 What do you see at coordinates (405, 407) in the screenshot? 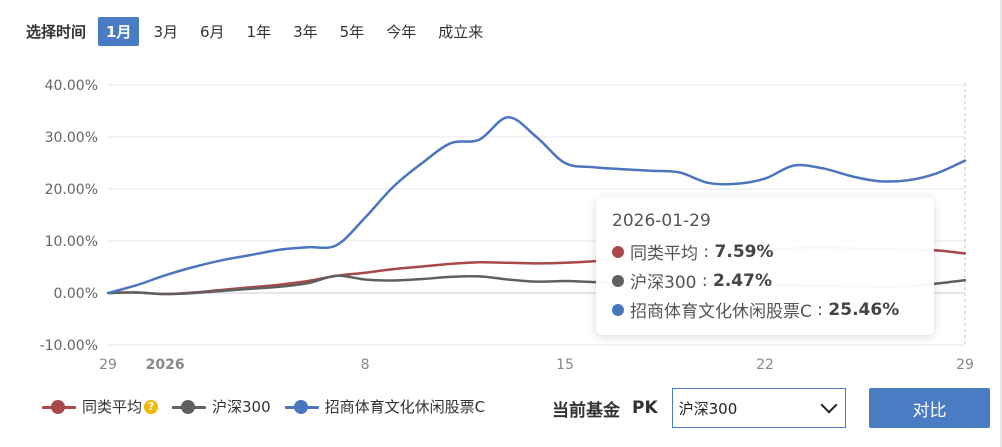
I see `legend-label: 招商体育文化休闲股票C` at bounding box center [405, 407].